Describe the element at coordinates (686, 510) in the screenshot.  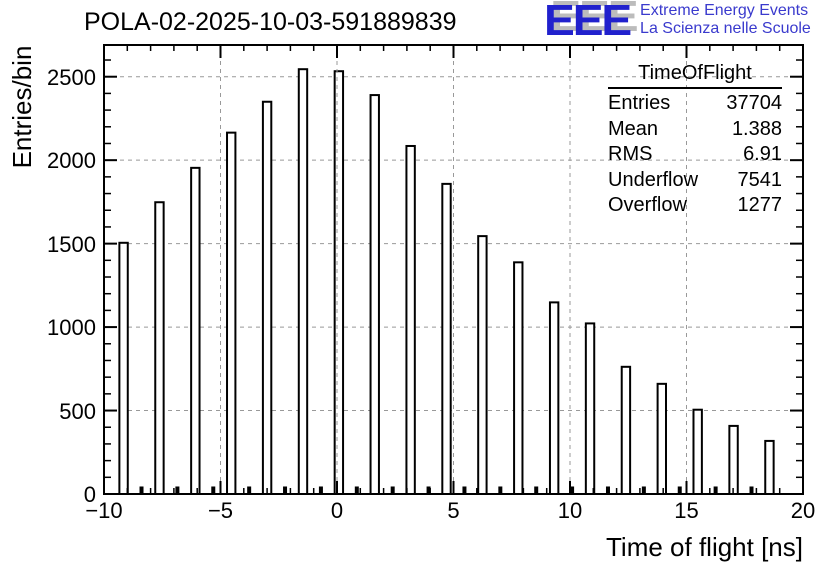
I see `x-tick-label: 15` at that location.